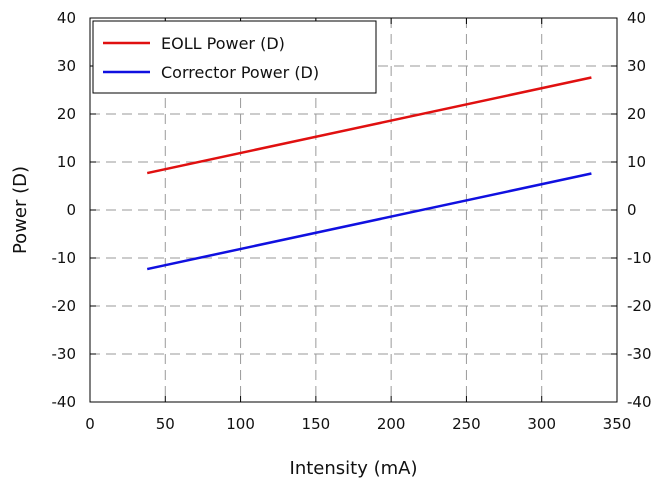  I want to click on y-tick-label-right: -30, so click(639, 354).